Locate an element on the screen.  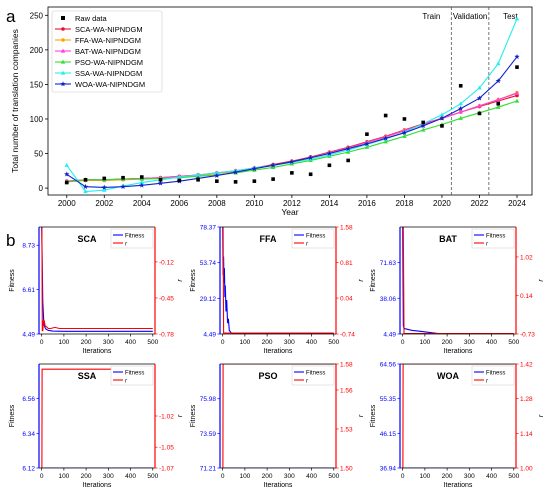
region-label: Test is located at coordinates (510, 16).